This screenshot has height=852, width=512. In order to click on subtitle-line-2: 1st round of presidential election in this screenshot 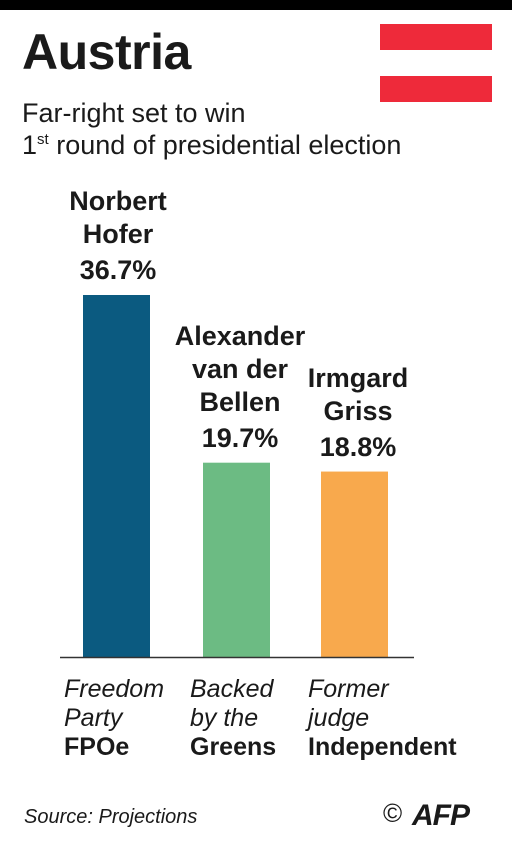, I will do `click(211, 145)`.